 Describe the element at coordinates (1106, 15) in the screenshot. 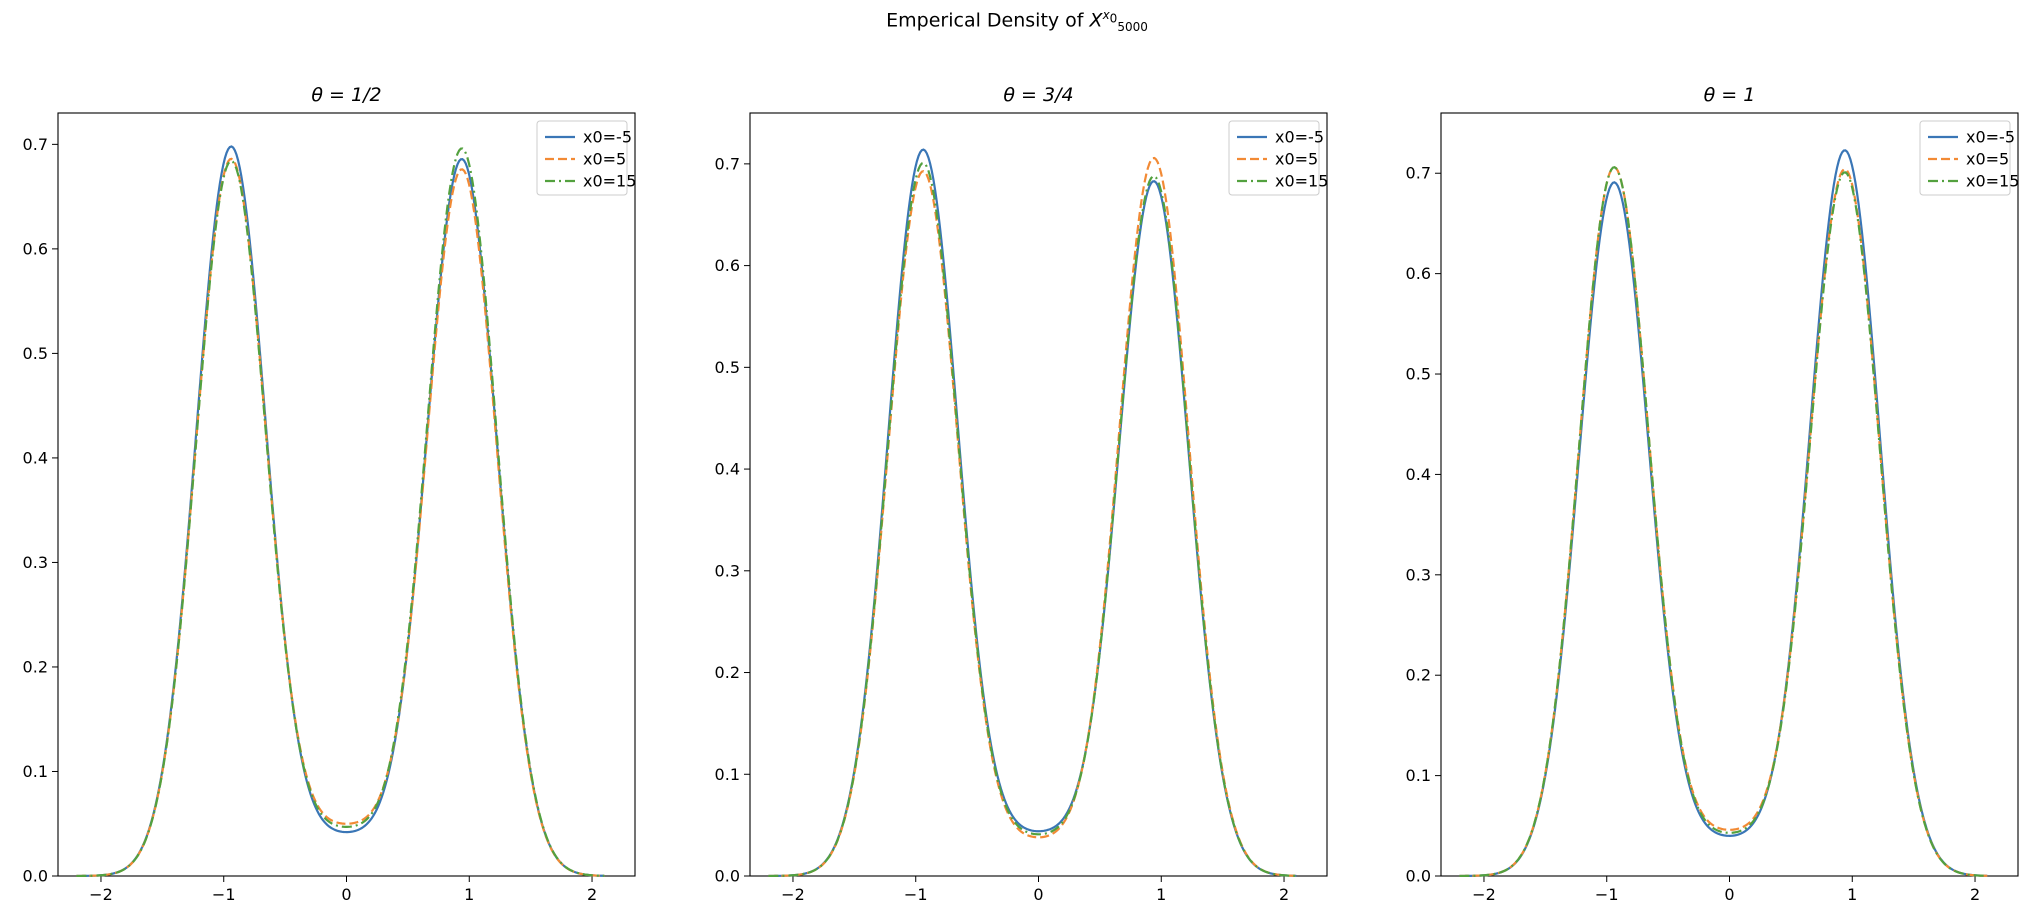

I see `figure-title-sup-var: x` at that location.